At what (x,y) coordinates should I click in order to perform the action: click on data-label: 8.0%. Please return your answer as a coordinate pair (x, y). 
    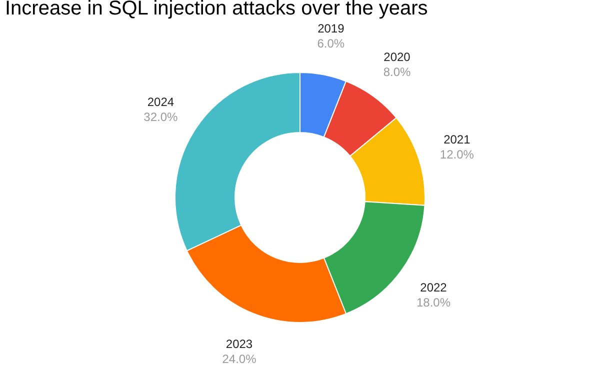
    Looking at the image, I should click on (397, 72).